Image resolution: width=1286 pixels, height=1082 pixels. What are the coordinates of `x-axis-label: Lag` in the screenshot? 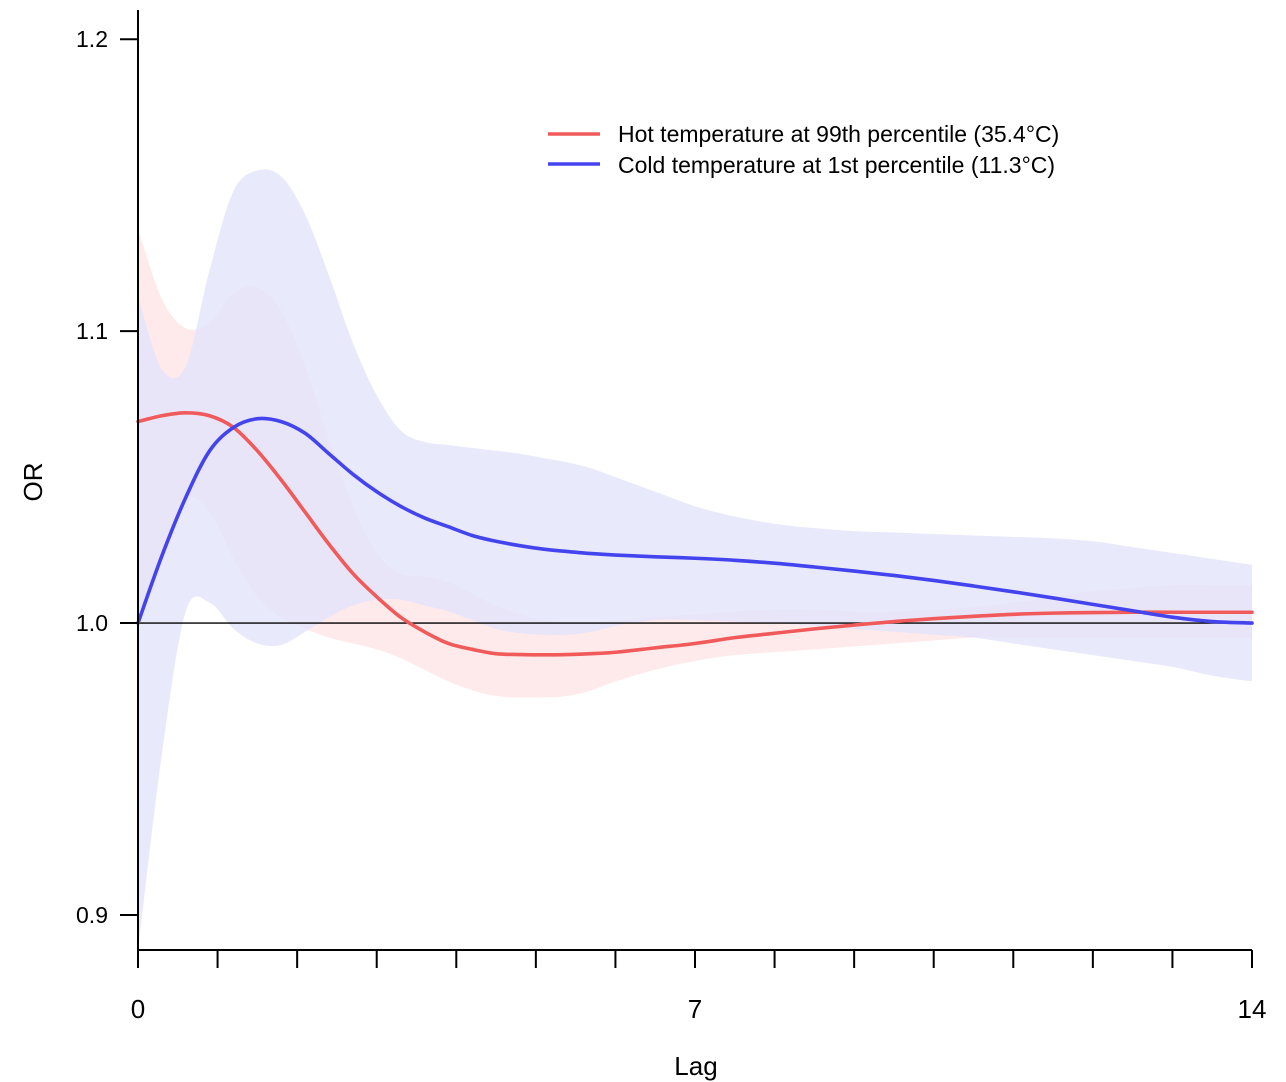 It's located at (695, 1066).